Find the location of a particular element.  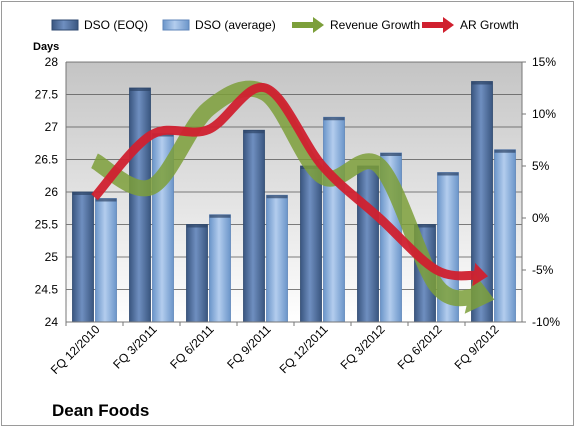

x-tick-label: FQ 6/2011 is located at coordinates (192, 347).